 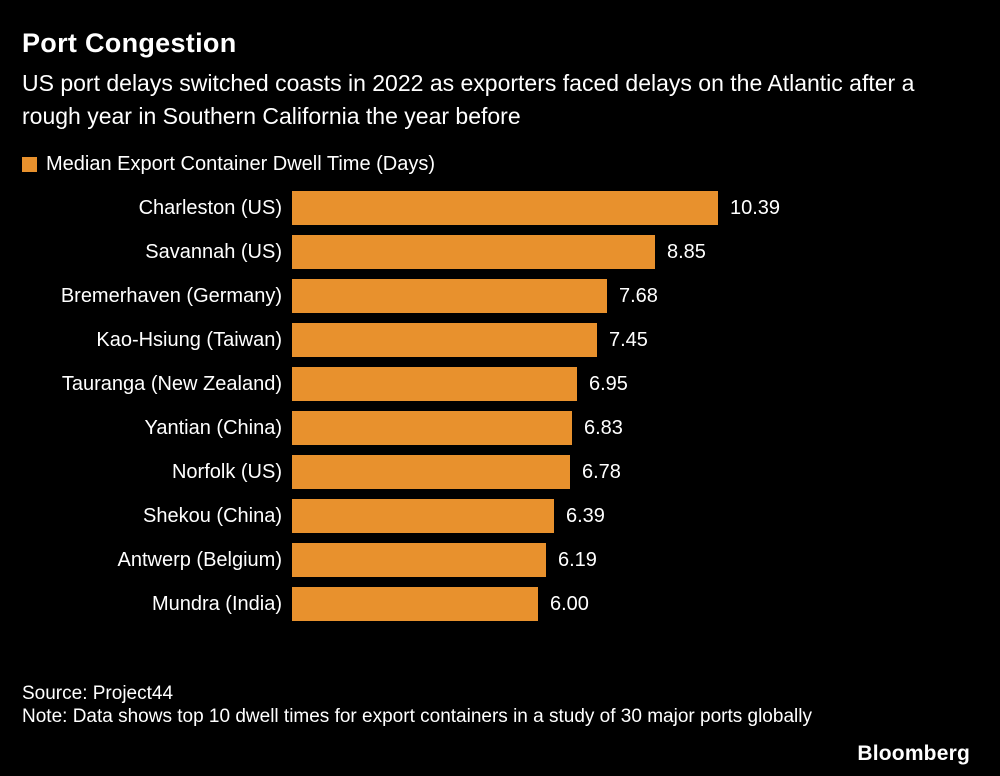 What do you see at coordinates (213, 427) in the screenshot?
I see `category-label: Yantian (China)` at bounding box center [213, 427].